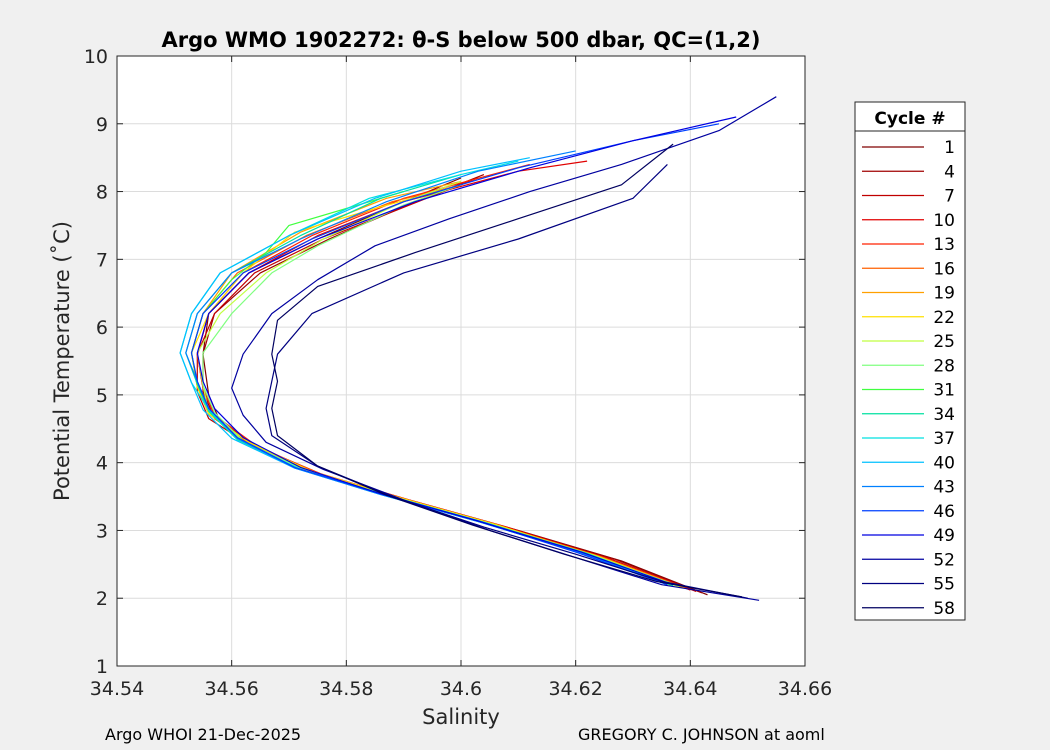 The width and height of the screenshot is (1050, 750). I want to click on legend-label-cycle-13: 13, so click(944, 245).